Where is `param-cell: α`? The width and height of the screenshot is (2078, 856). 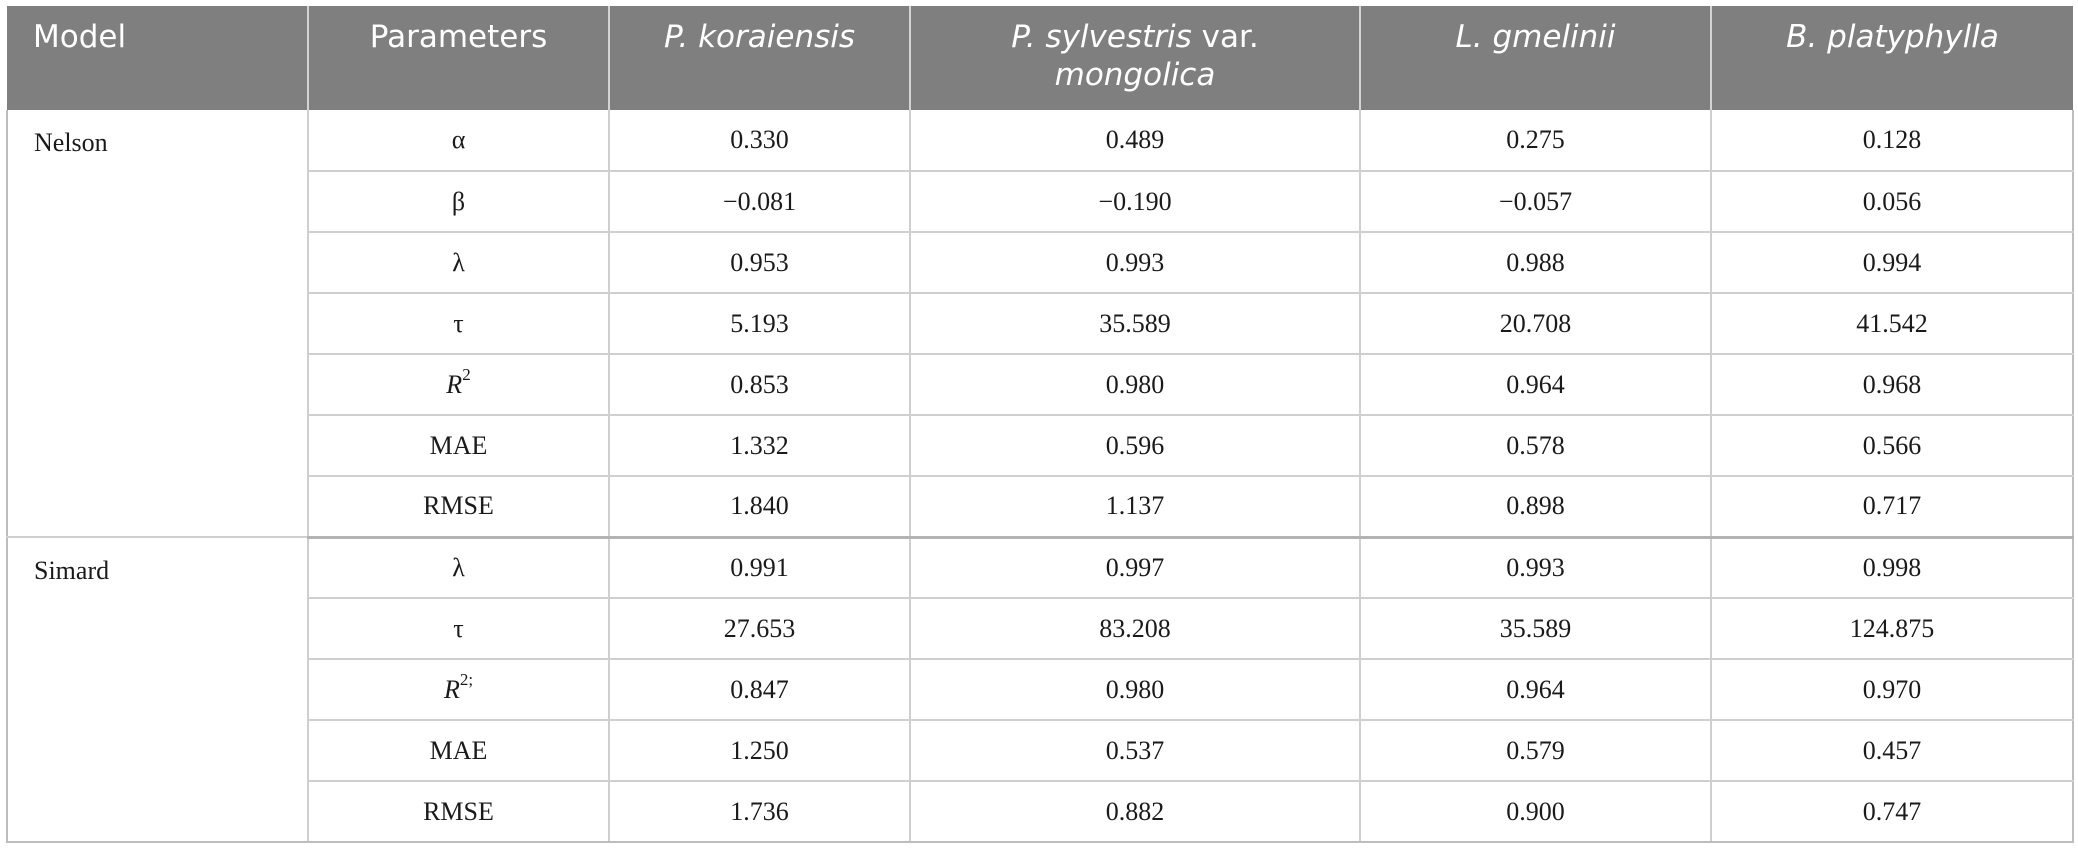 param-cell: α is located at coordinates (458, 141).